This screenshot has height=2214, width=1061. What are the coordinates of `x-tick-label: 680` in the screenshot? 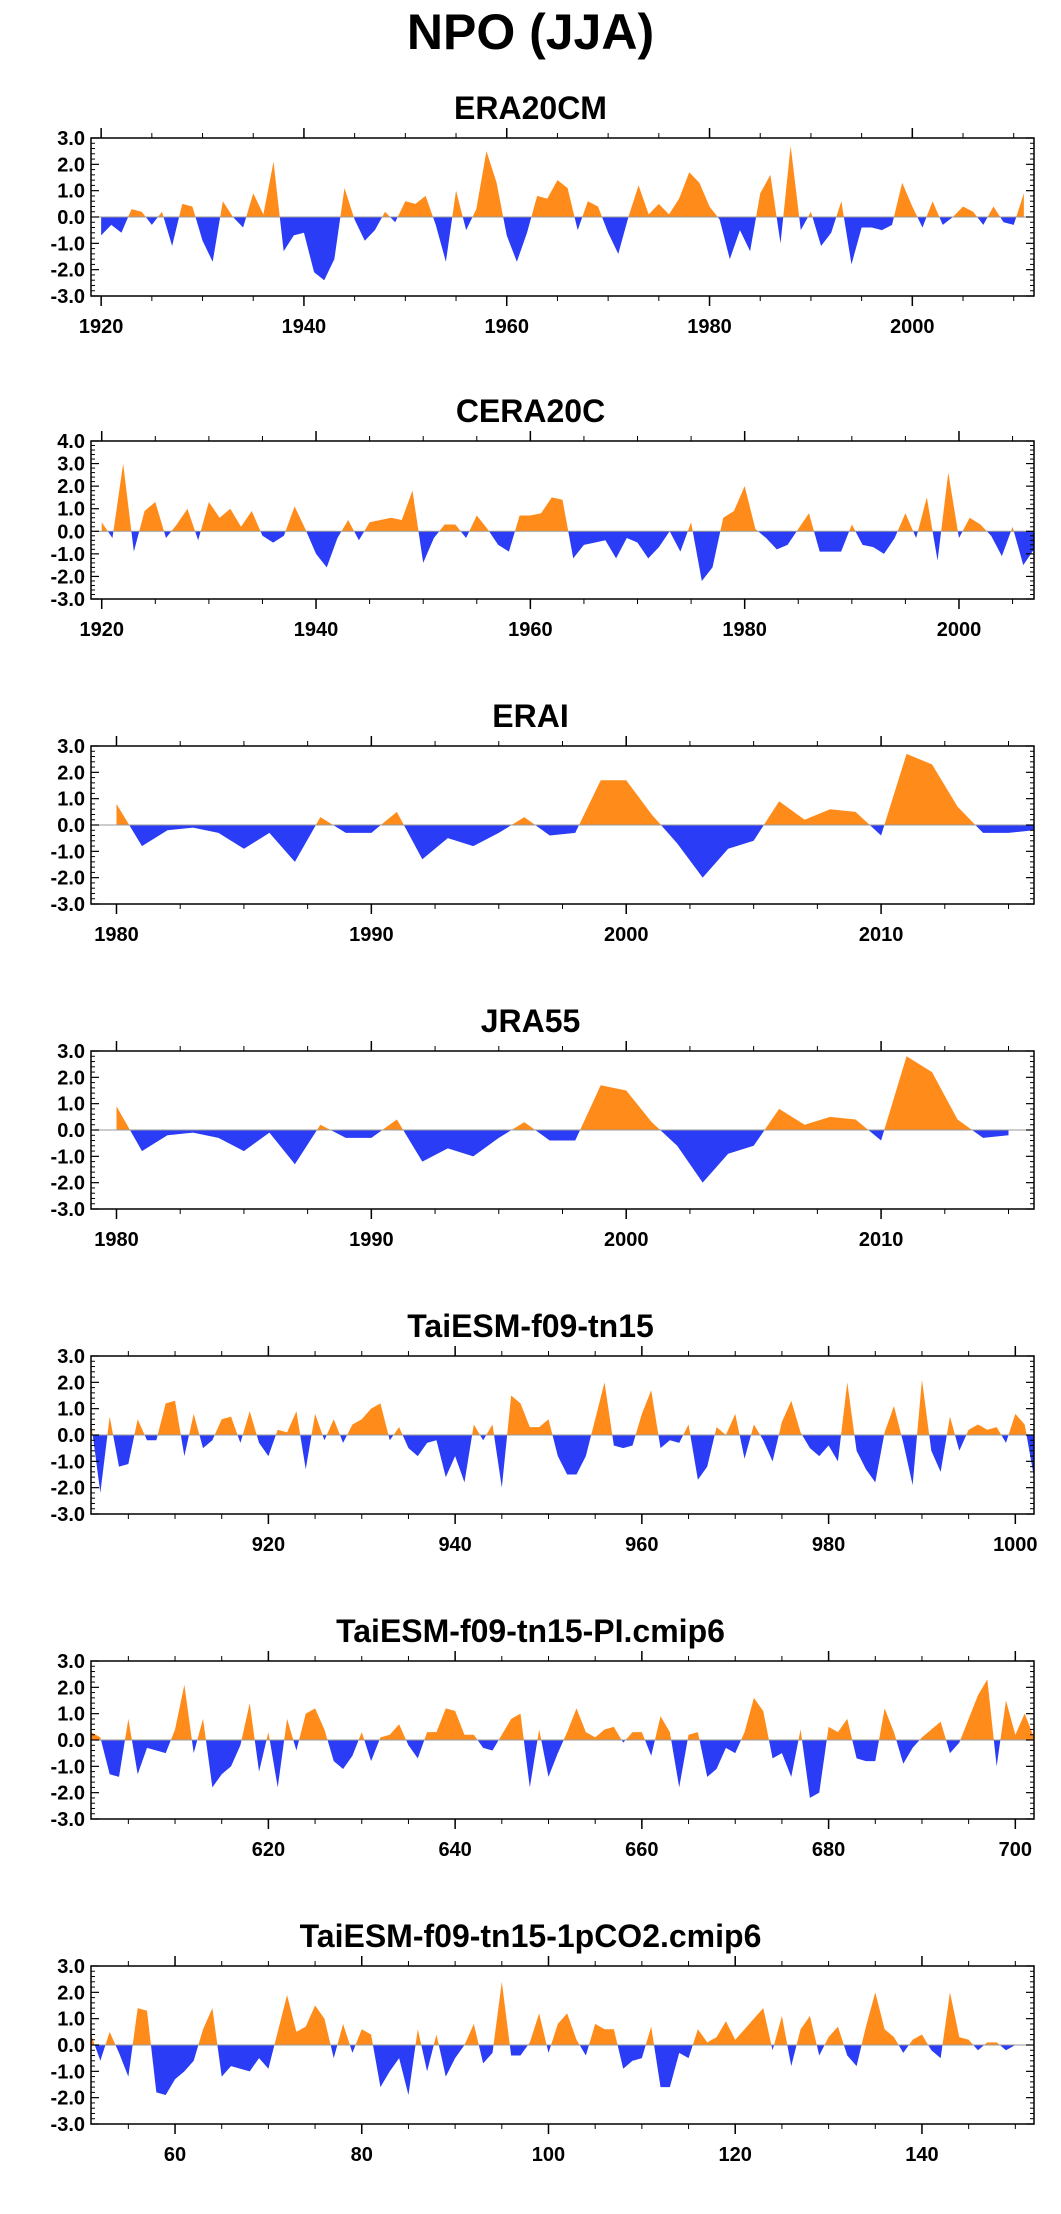 It's located at (828, 1850).